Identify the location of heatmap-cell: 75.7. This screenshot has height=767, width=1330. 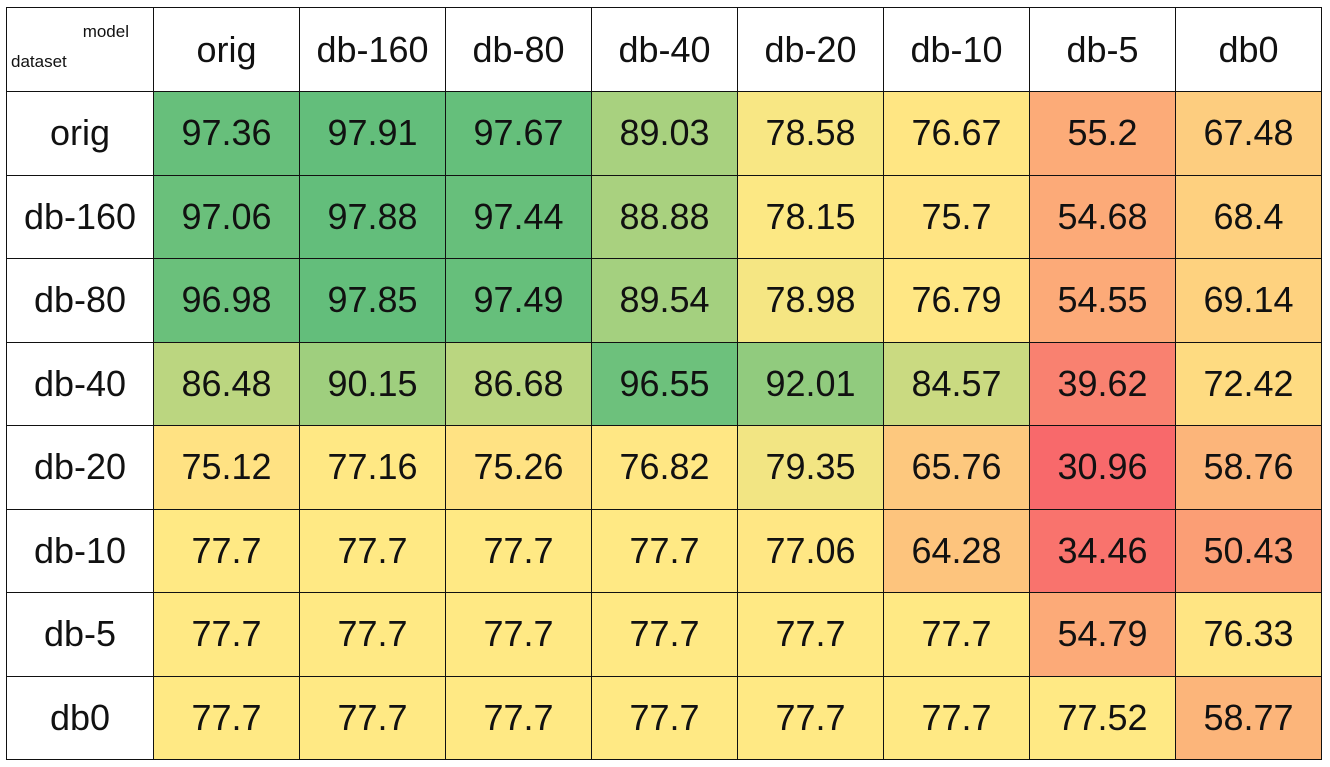
(956, 216).